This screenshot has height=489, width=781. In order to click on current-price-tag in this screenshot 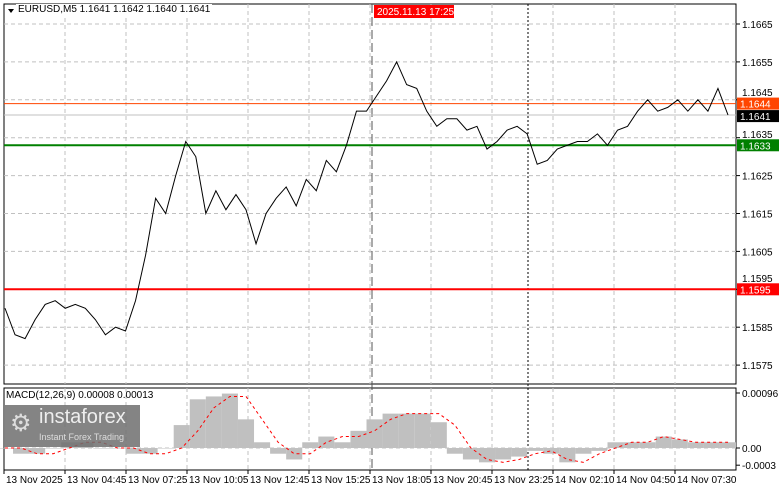, I will do `click(758, 116)`.